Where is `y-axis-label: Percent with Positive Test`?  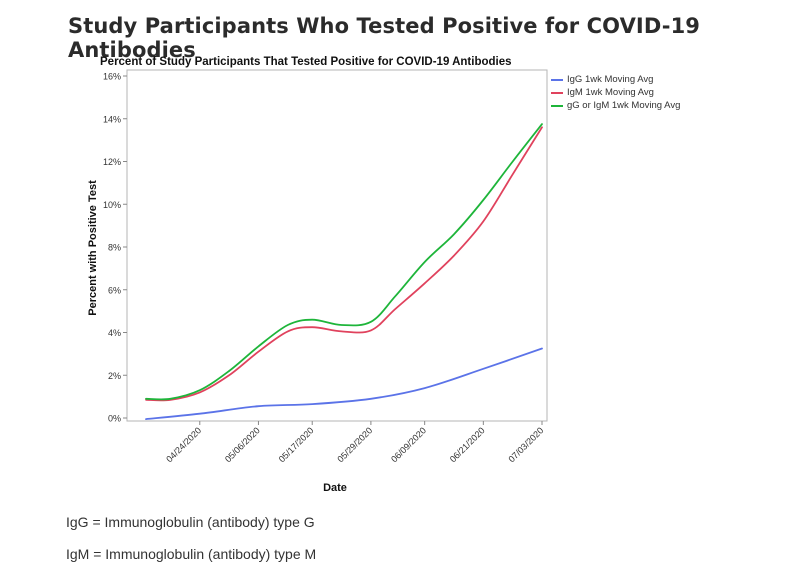 y-axis-label: Percent with Positive Test is located at coordinates (93, 248).